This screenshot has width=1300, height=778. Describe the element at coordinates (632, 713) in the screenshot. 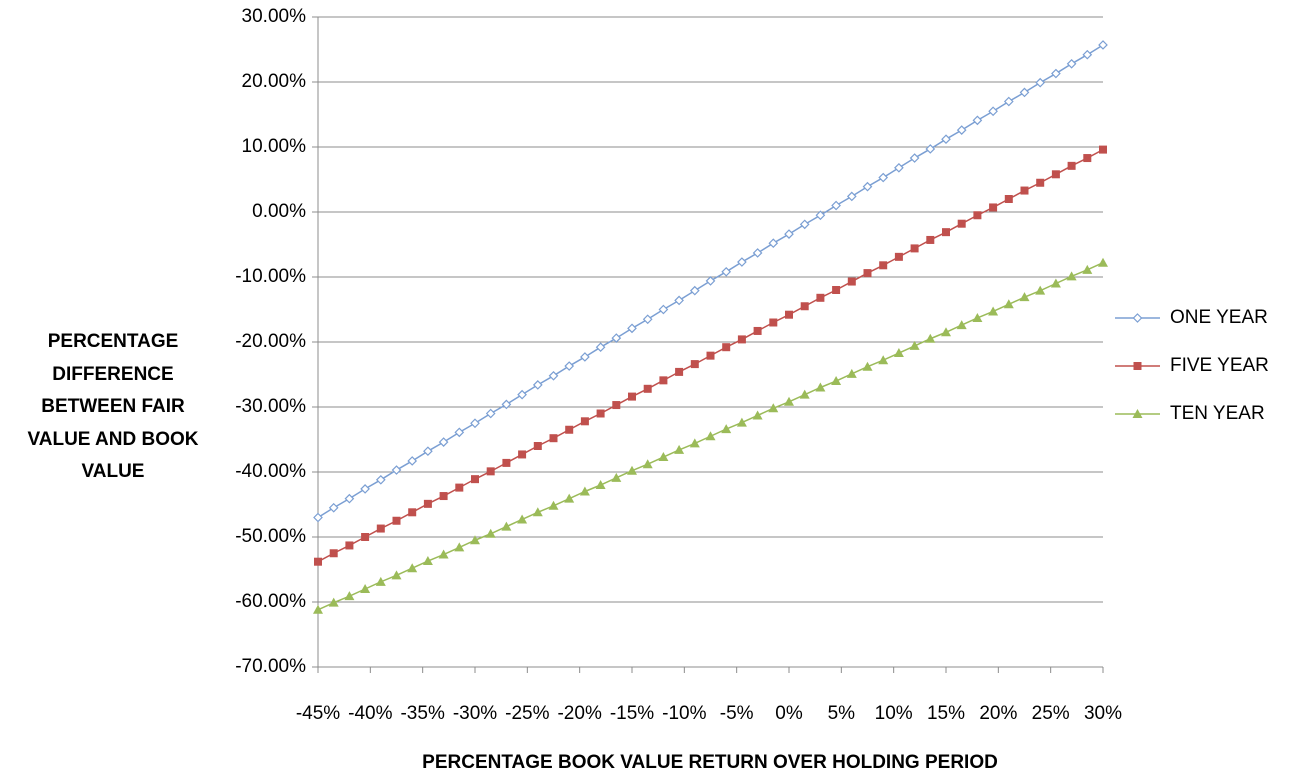

I see `x-tick-label: -15%` at that location.